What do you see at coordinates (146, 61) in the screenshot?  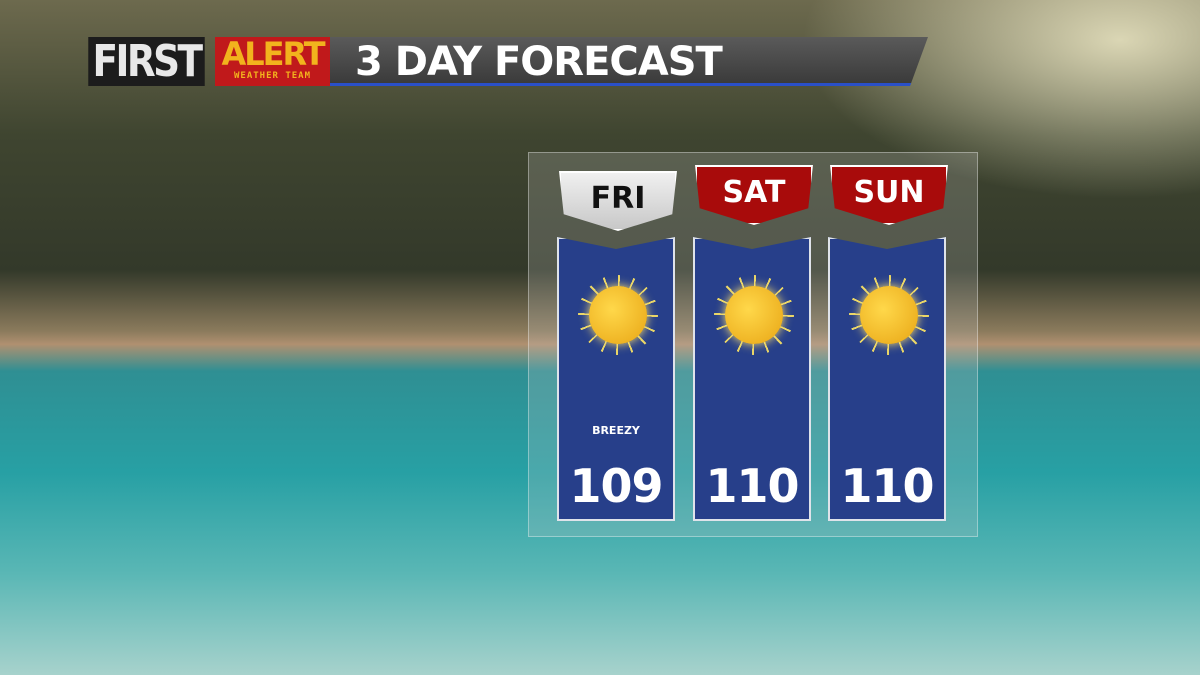 I see `brand-first: FIRST` at bounding box center [146, 61].